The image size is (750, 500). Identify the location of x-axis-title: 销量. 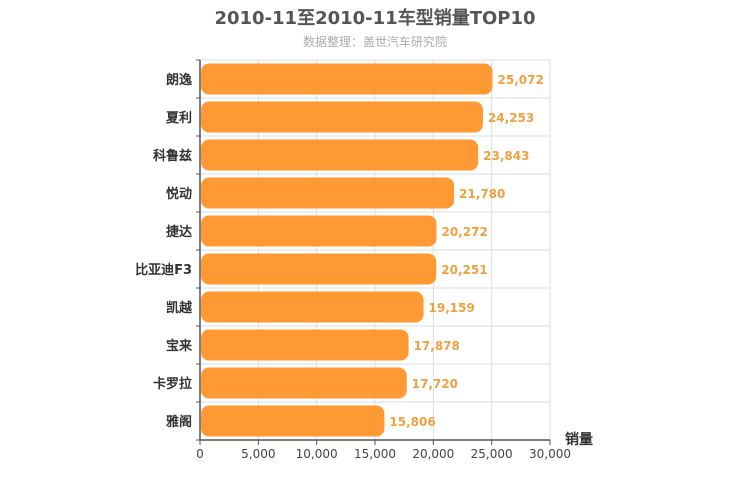
(579, 439).